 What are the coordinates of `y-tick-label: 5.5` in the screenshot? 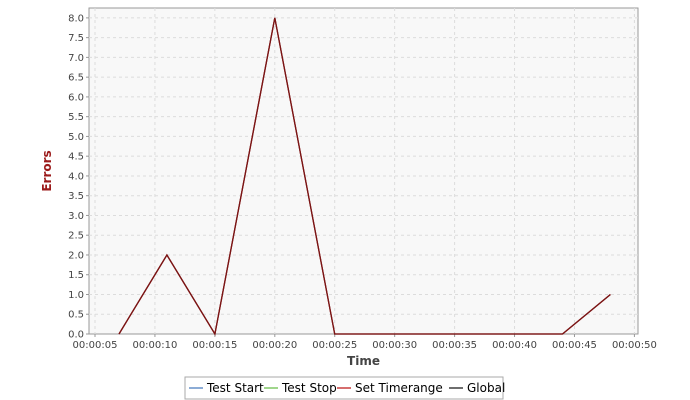 It's located at (76, 117).